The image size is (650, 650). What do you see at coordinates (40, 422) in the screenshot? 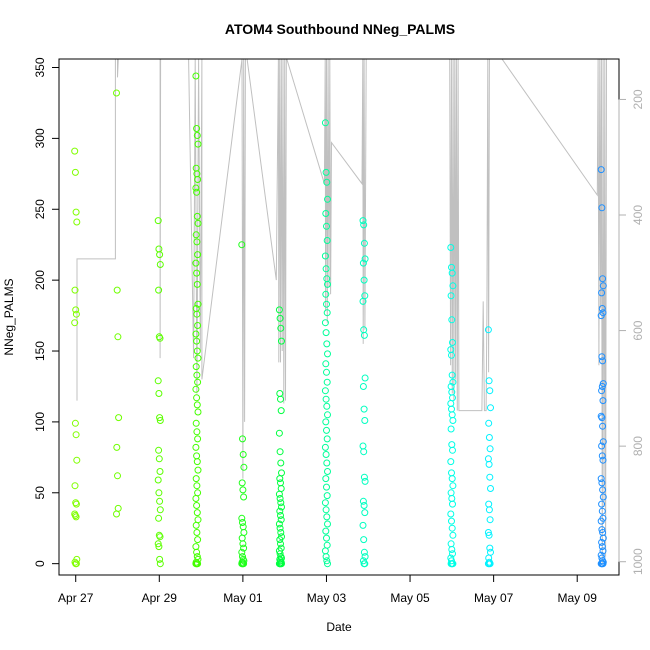
I see `y-tick-label: 100` at bounding box center [40, 422].